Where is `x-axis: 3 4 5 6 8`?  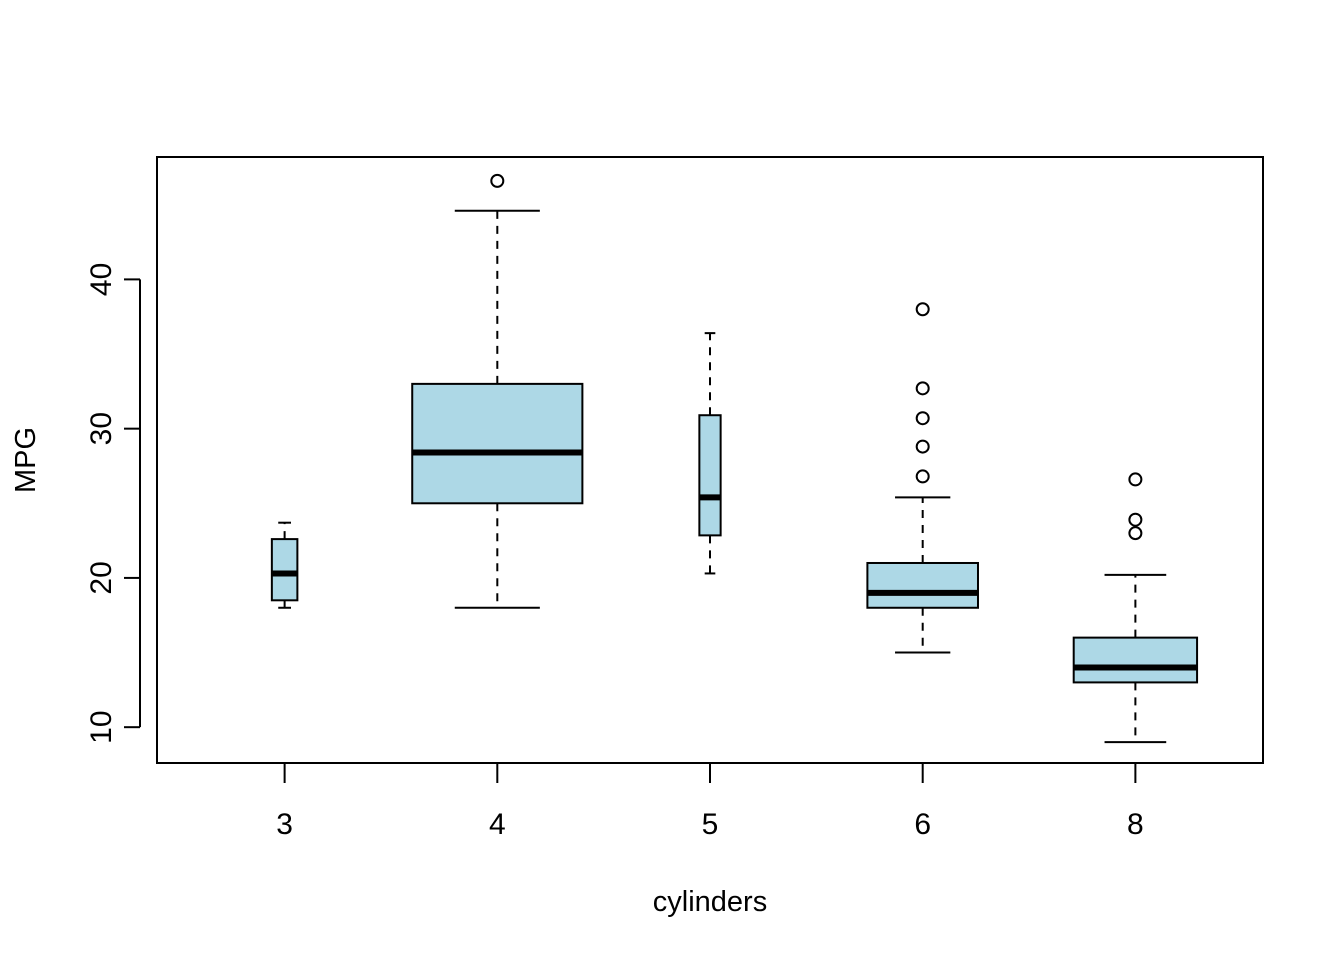
x-axis: 3 4 5 6 8 is located at coordinates (710, 801).